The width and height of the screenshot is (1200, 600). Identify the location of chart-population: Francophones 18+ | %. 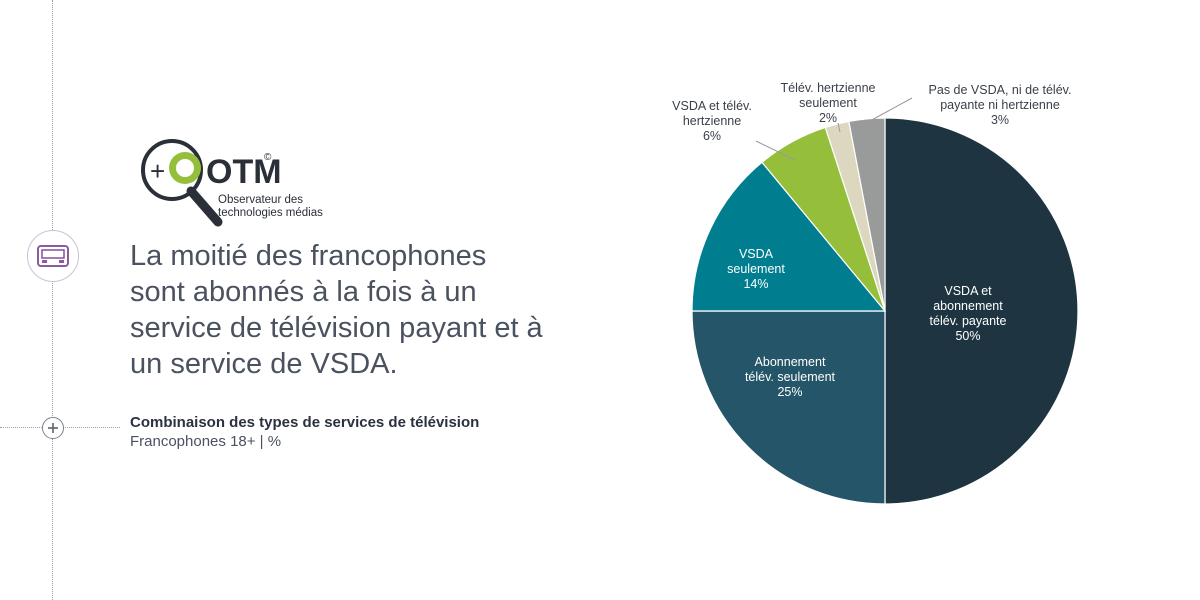
(206, 441).